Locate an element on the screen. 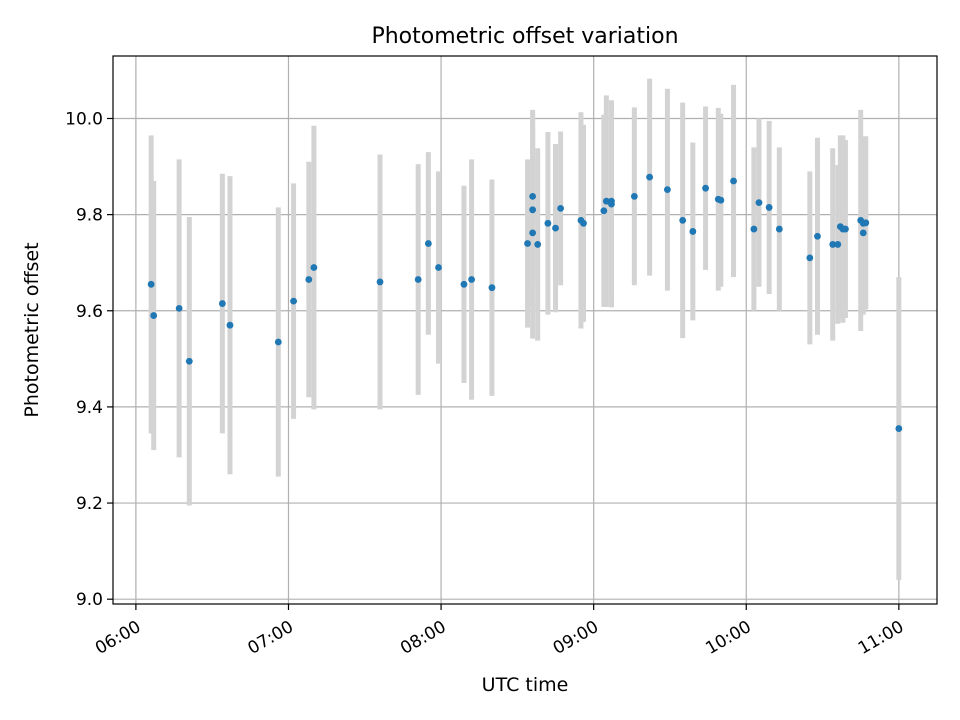 This screenshot has width=960, height=720. y-tick-label: 9.6 is located at coordinates (89, 312).